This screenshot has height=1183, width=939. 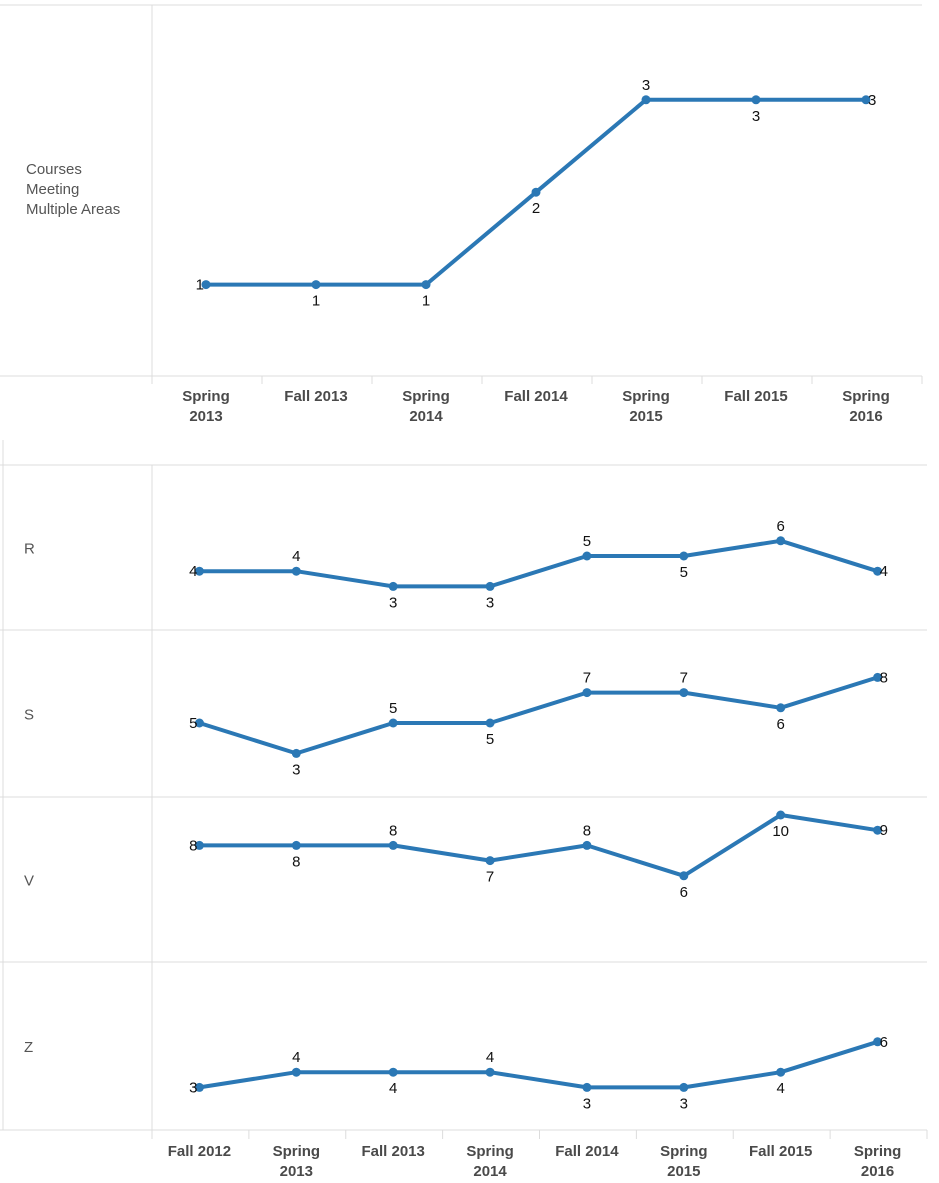 I want to click on row-label-line: Multiple Areas, so click(x=73, y=209).